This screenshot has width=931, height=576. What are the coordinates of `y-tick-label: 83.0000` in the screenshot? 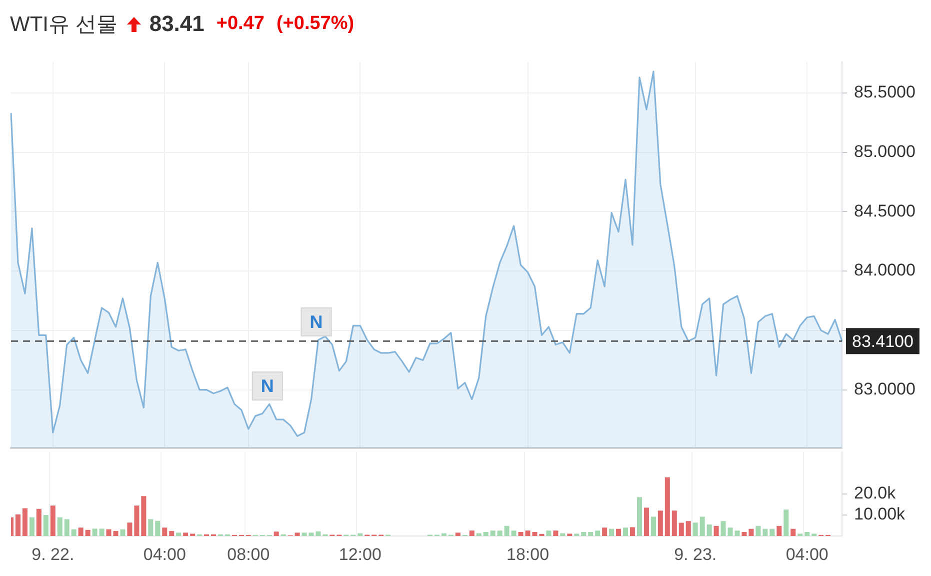 It's located at (885, 388).